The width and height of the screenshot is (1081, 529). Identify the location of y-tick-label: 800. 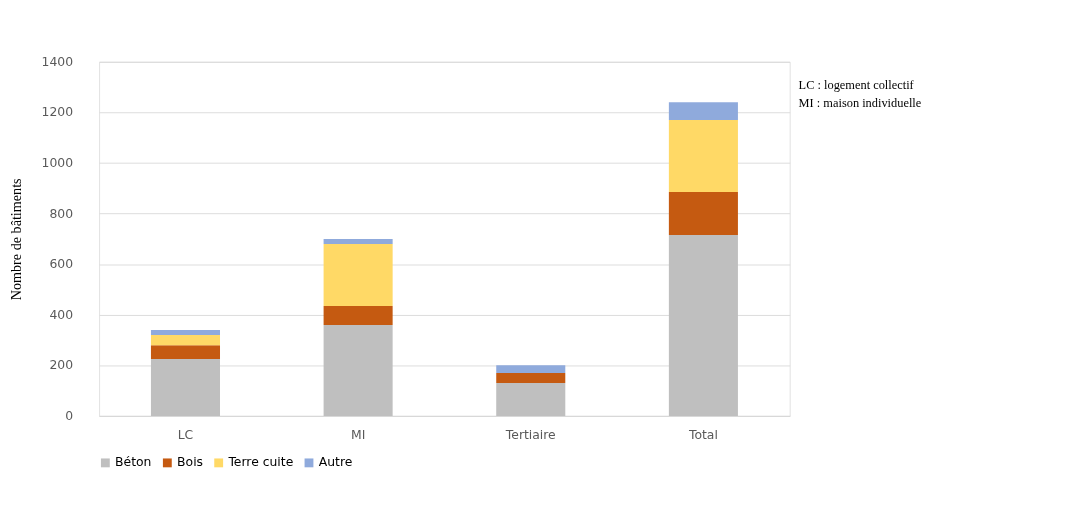
(61, 213).